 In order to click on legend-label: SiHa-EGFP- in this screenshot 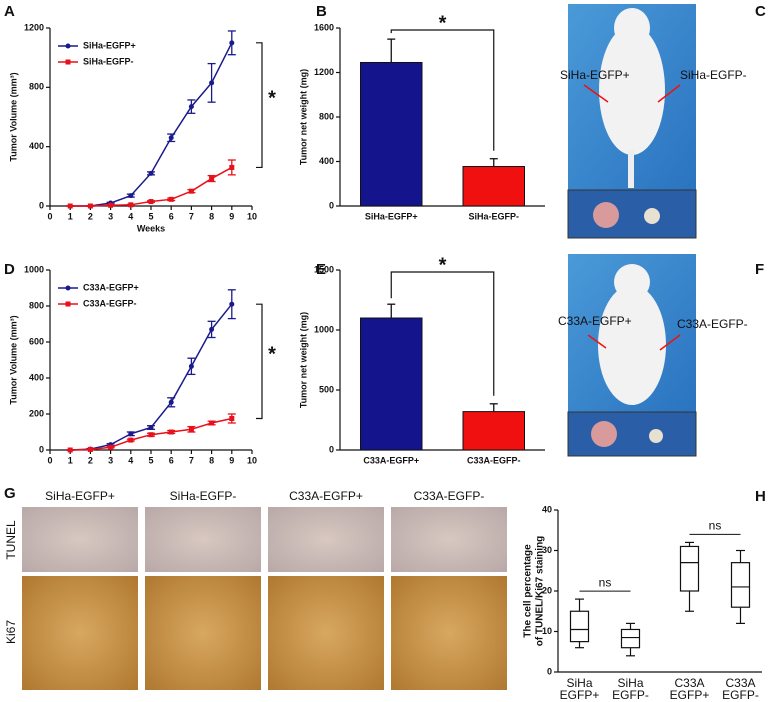, I will do `click(108, 61)`.